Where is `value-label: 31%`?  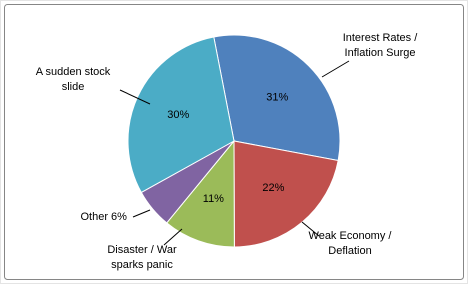
value-label: 31% is located at coordinates (277, 97).